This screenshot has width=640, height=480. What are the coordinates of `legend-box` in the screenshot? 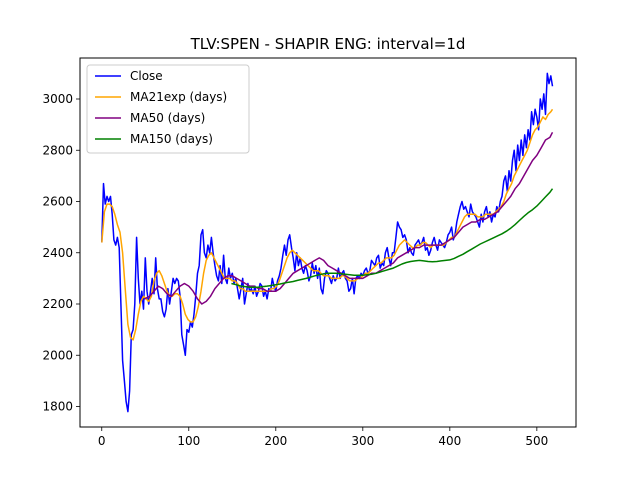 It's located at (168, 109).